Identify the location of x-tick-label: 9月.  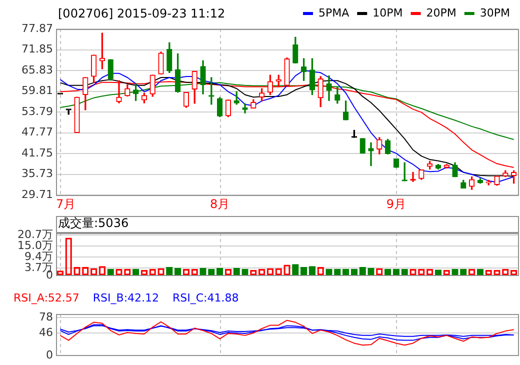
(396, 204).